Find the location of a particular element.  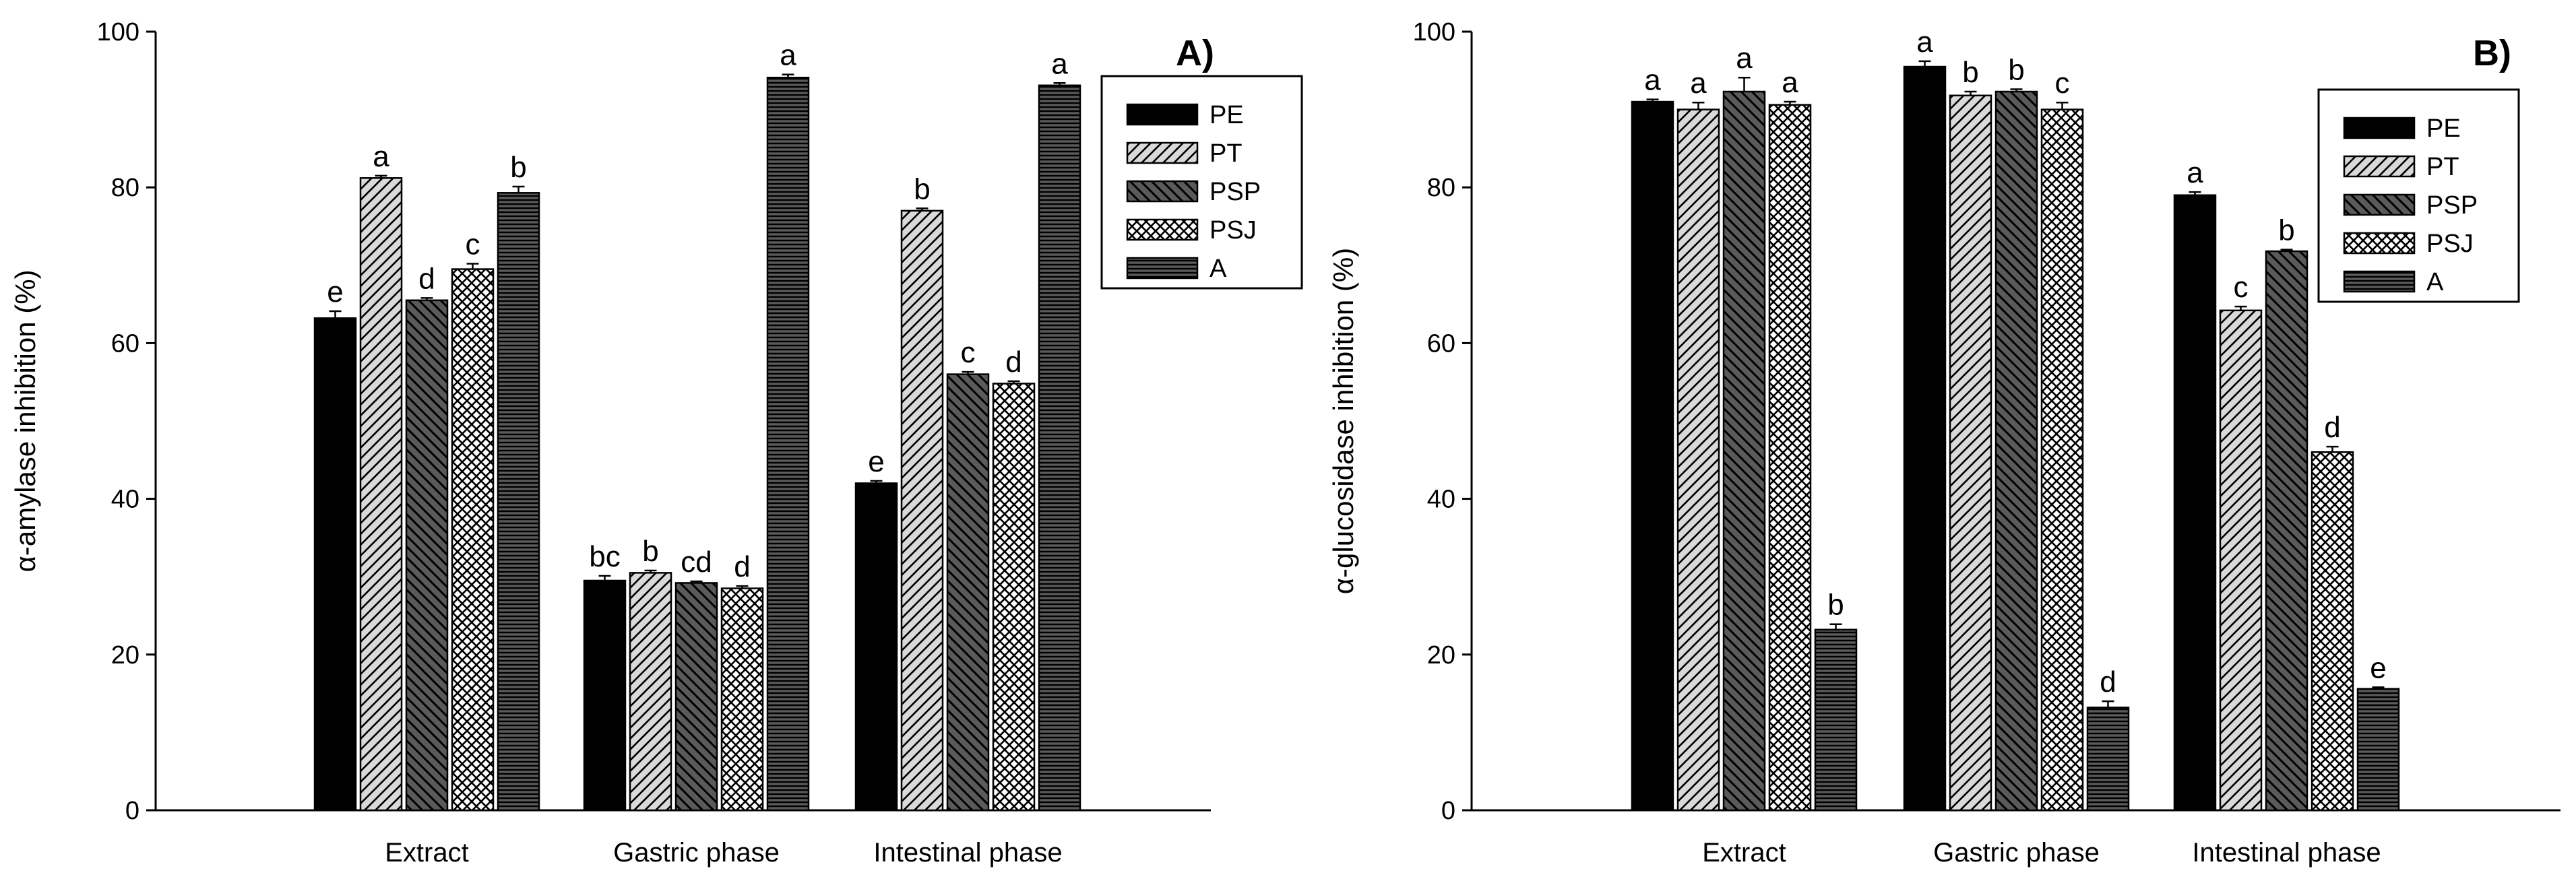

legend: PE PT PSP PSJ A is located at coordinates (1201, 182).